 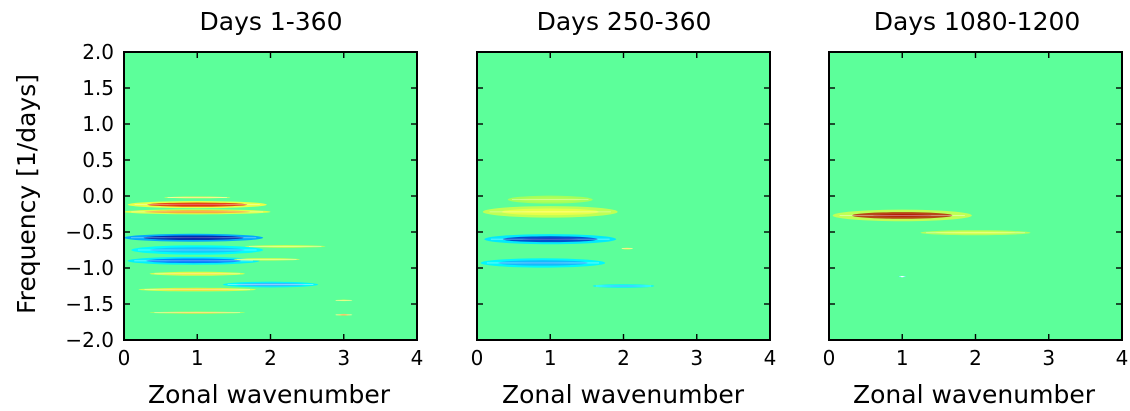 What do you see at coordinates (89, 232) in the screenshot?
I see `y-tick-label-0-5: −0.5` at bounding box center [89, 232].